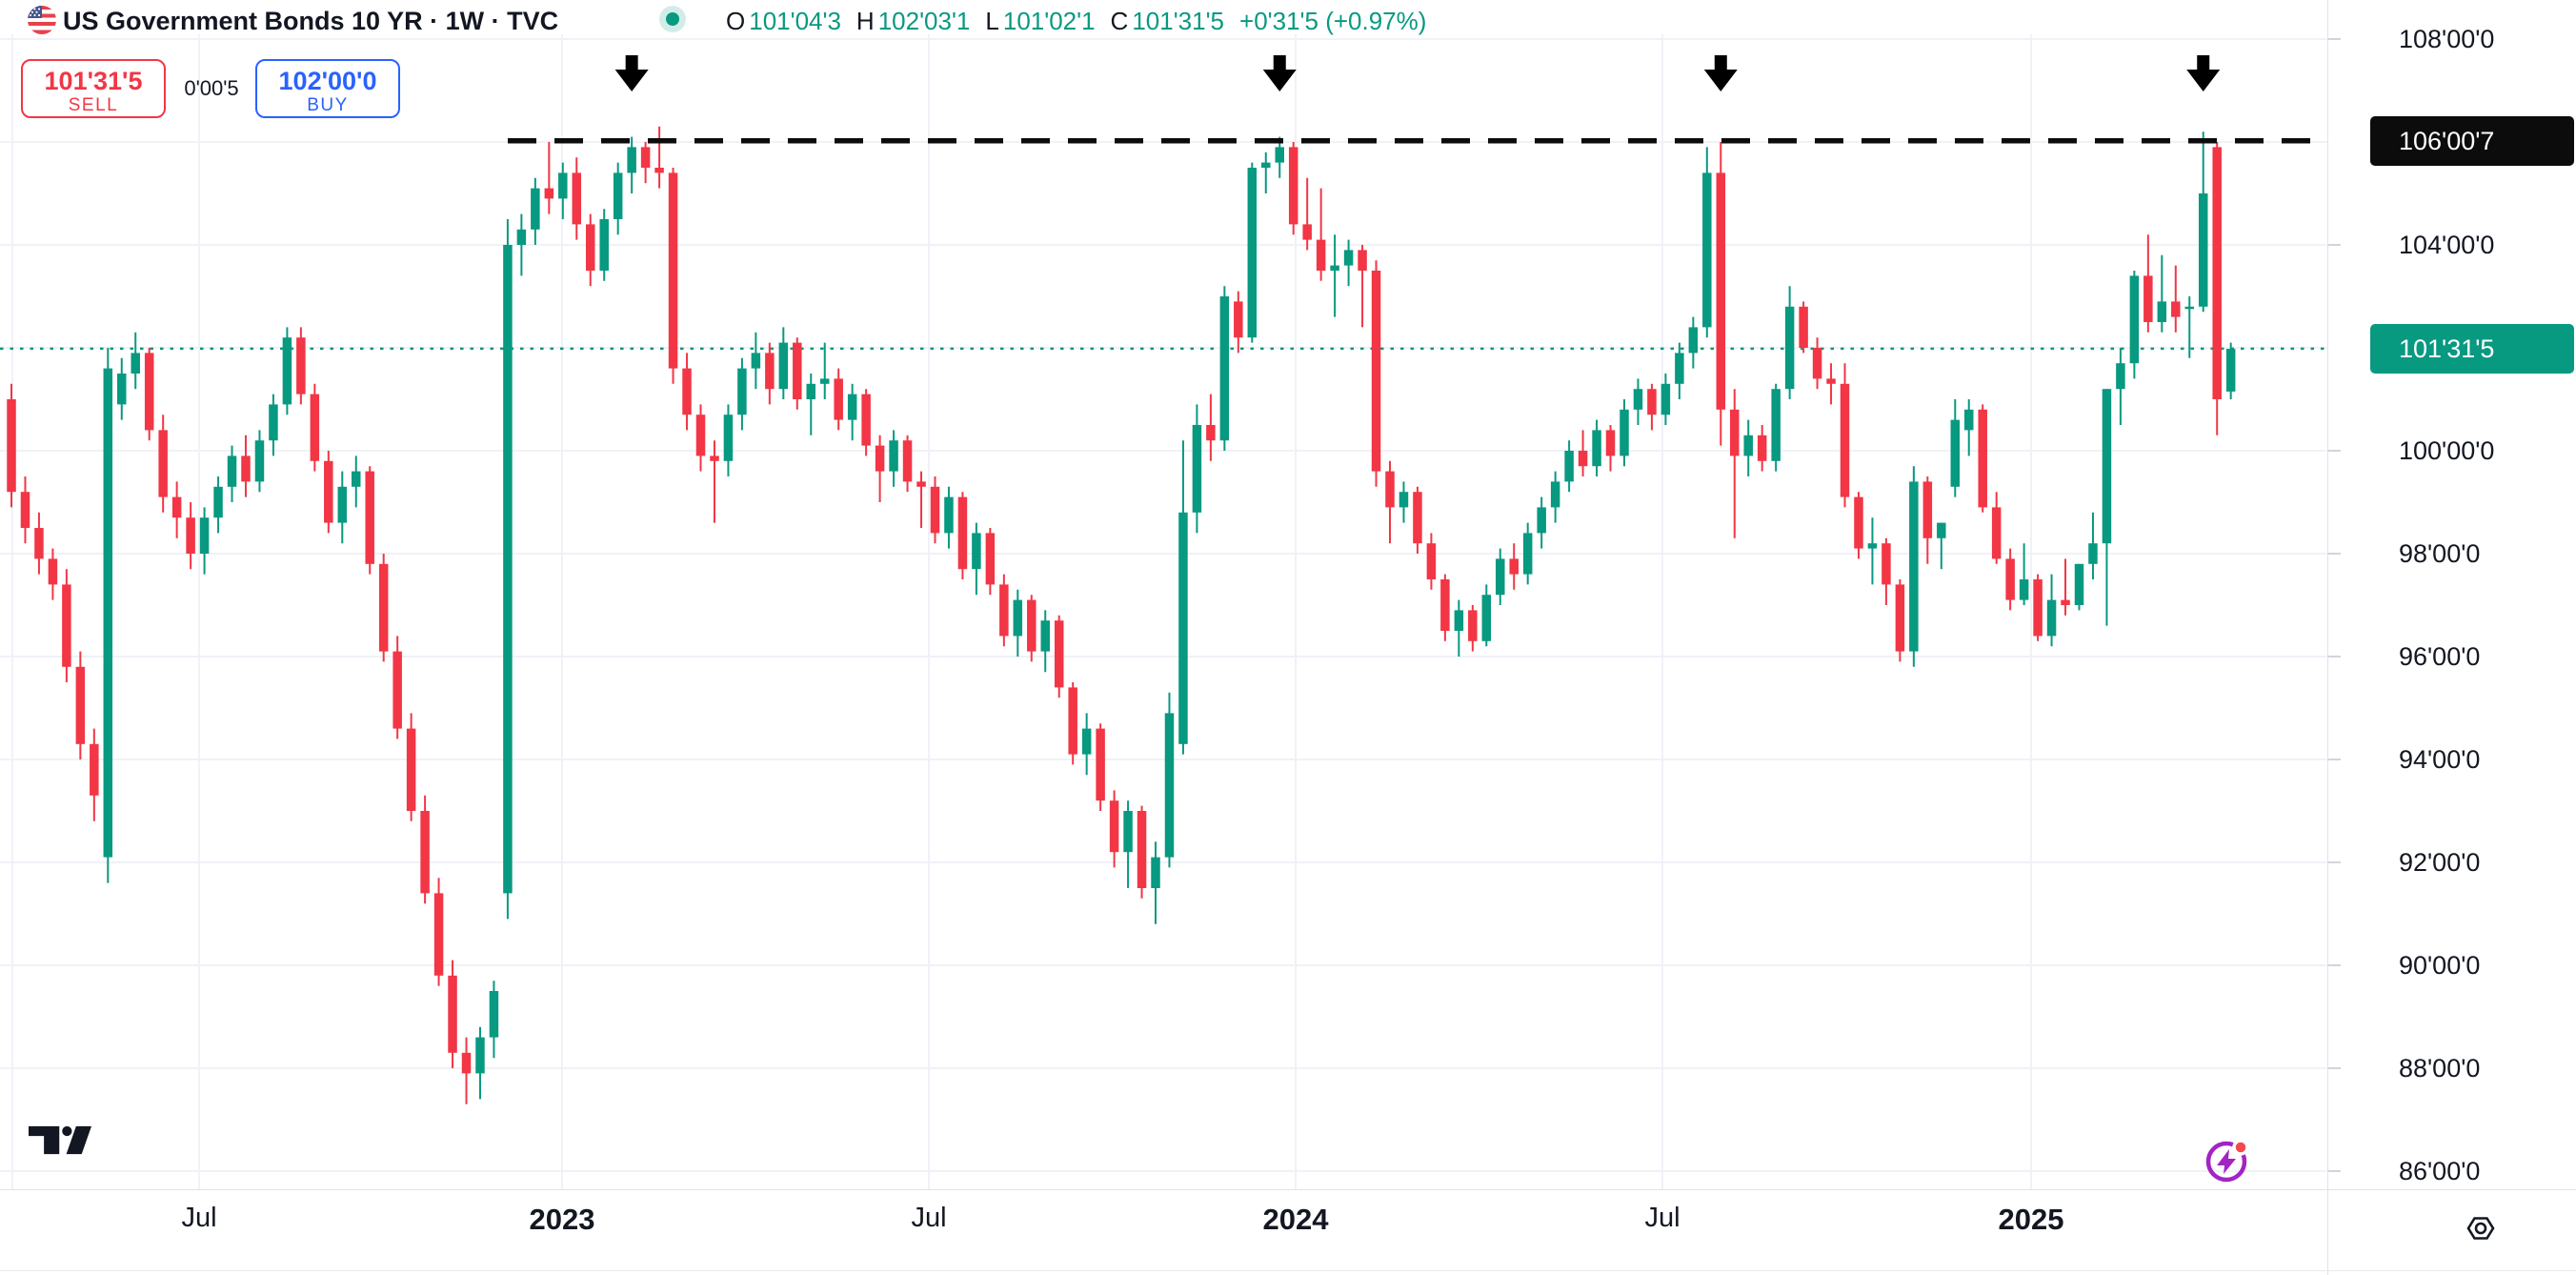 This screenshot has height=1275, width=2576. Describe the element at coordinates (1333, 20) in the screenshot. I see `change-value: +0'31'5 (+0.97%)` at that location.